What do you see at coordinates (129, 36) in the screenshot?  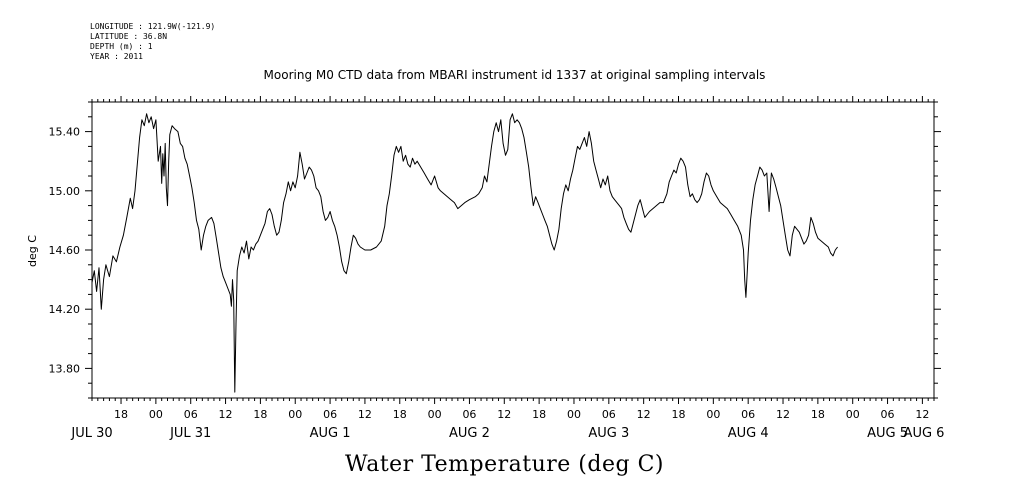 I see `latitude-label: LATITUDE : 36.8N` at bounding box center [129, 36].